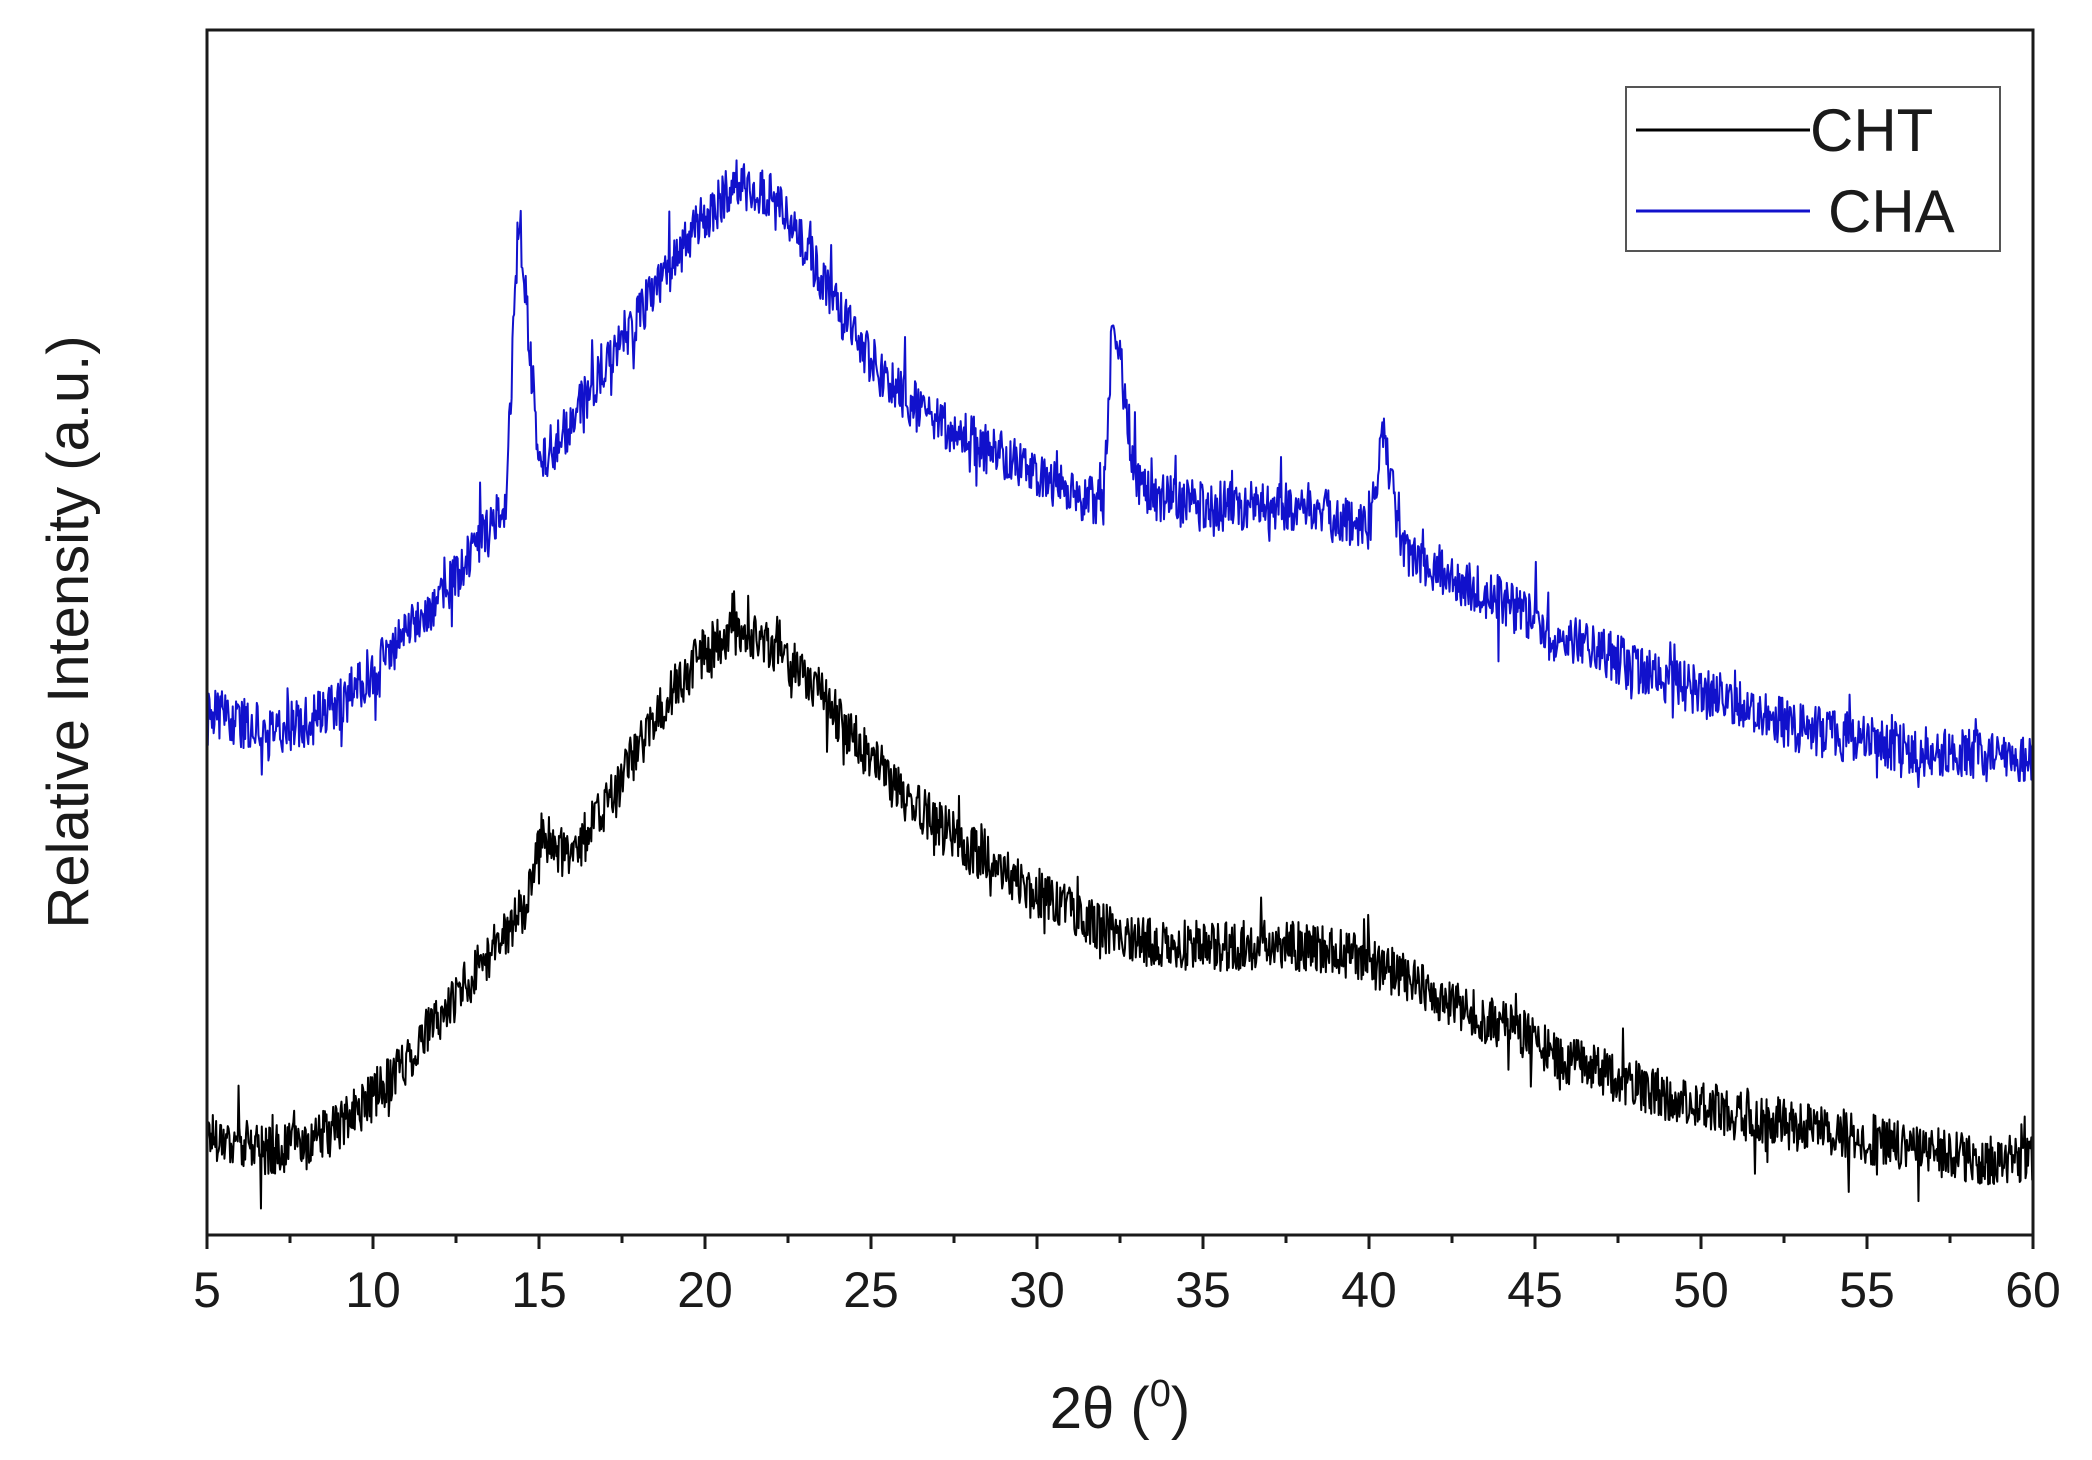 The image size is (2092, 1460). I want to click on x-tick-label: 20, so click(705, 1290).